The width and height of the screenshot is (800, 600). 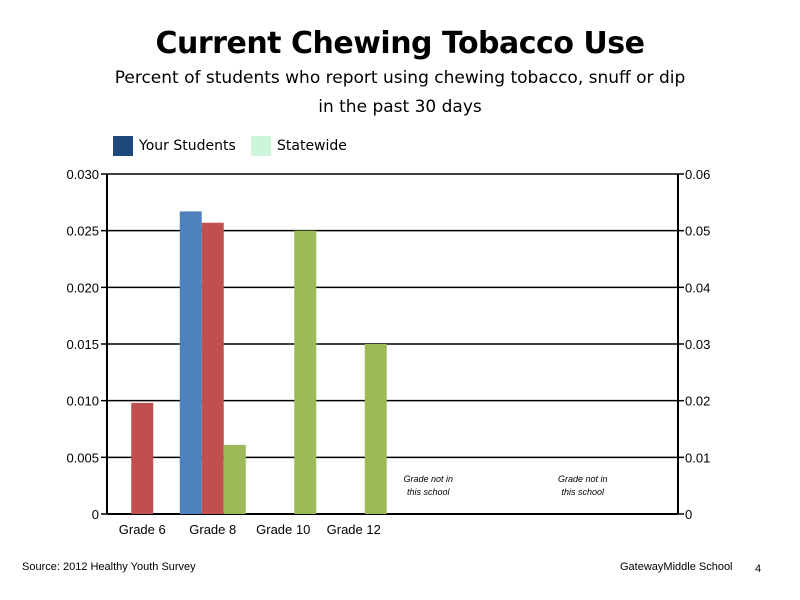 I want to click on left-axis-tick-label: 0.025, so click(x=82, y=231).